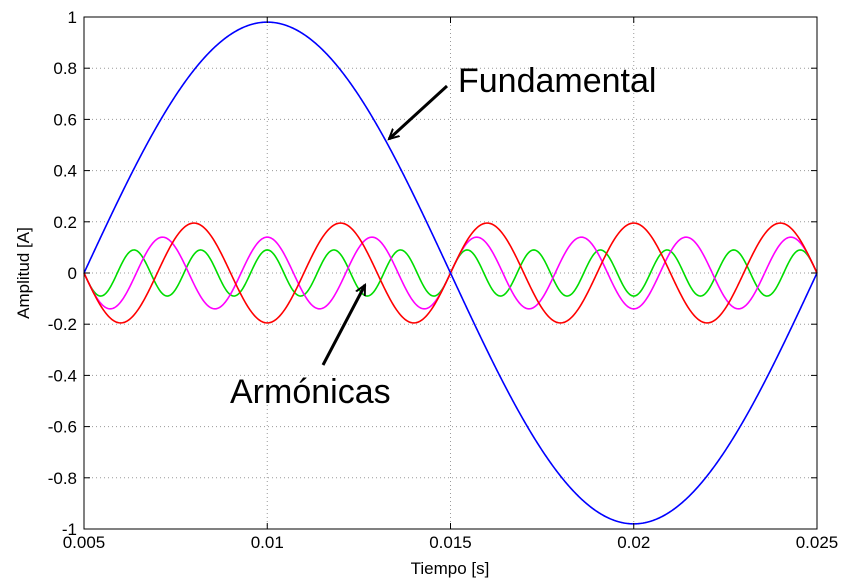 Image resolution: width=846 pixels, height=579 pixels. What do you see at coordinates (65, 68) in the screenshot?
I see `y-tick-label: 0.8` at bounding box center [65, 68].